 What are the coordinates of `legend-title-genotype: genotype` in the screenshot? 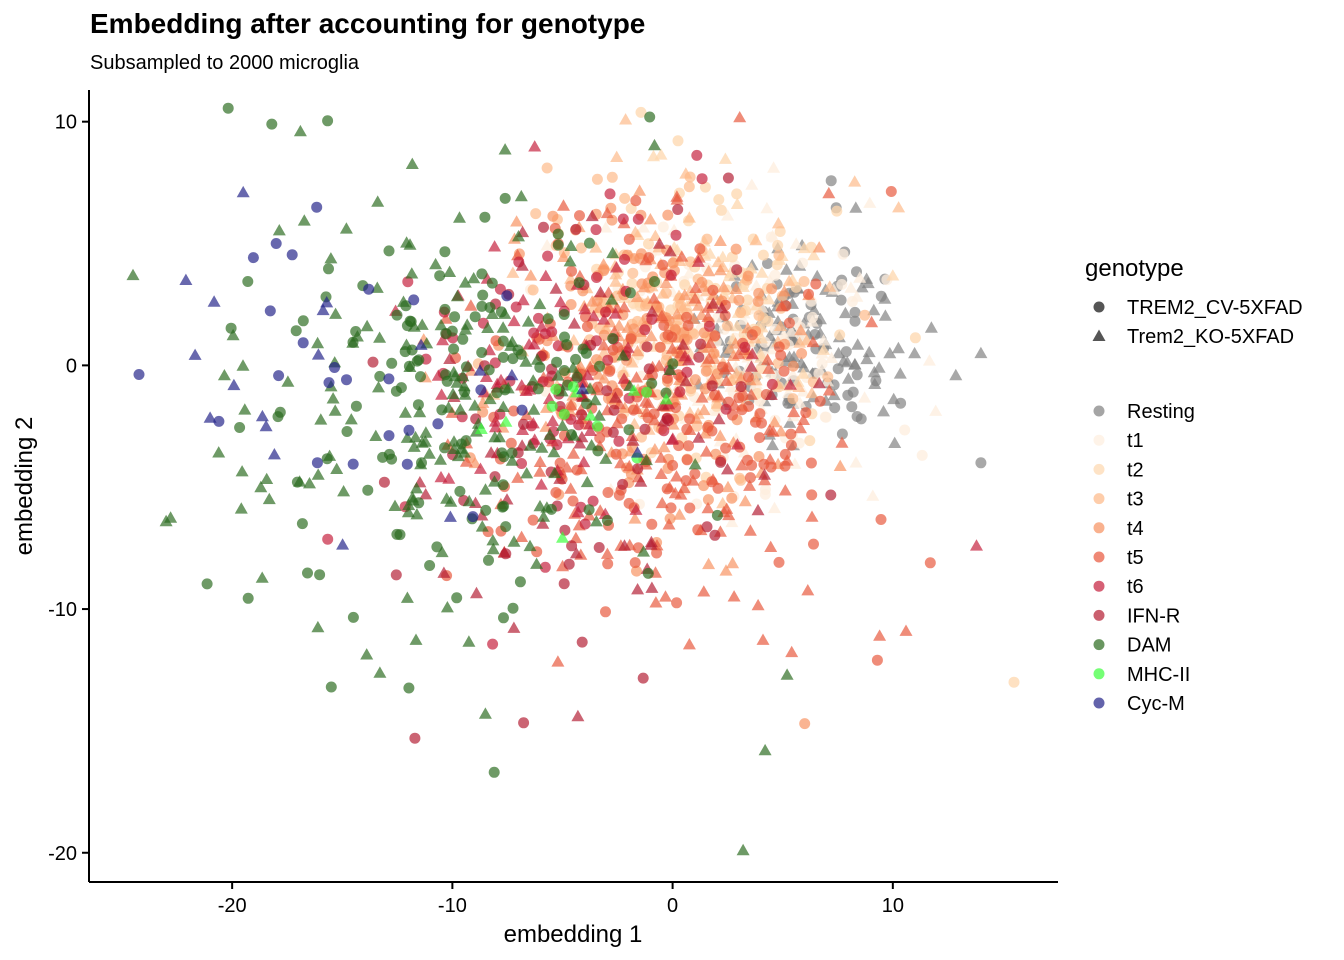 It's located at (1134, 268).